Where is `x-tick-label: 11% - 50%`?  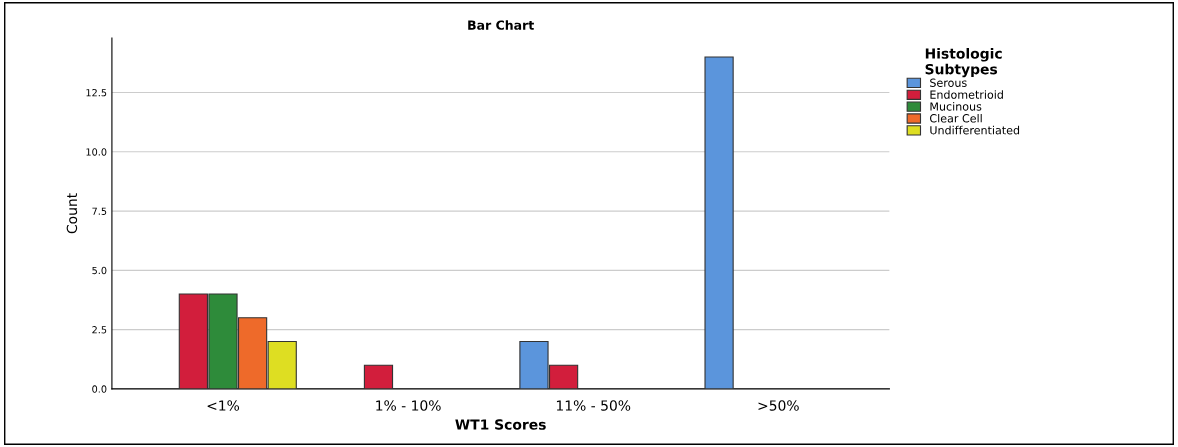
x-tick-label: 11% - 50% is located at coordinates (593, 405).